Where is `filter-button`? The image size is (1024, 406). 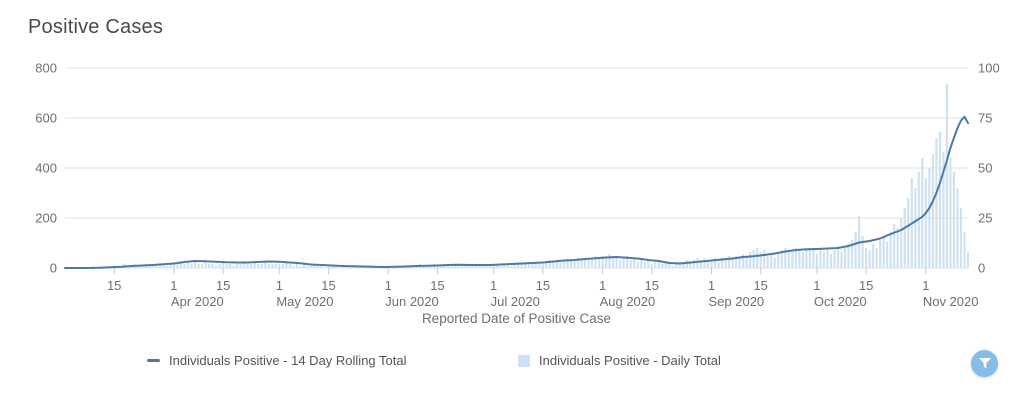 filter-button is located at coordinates (984, 363).